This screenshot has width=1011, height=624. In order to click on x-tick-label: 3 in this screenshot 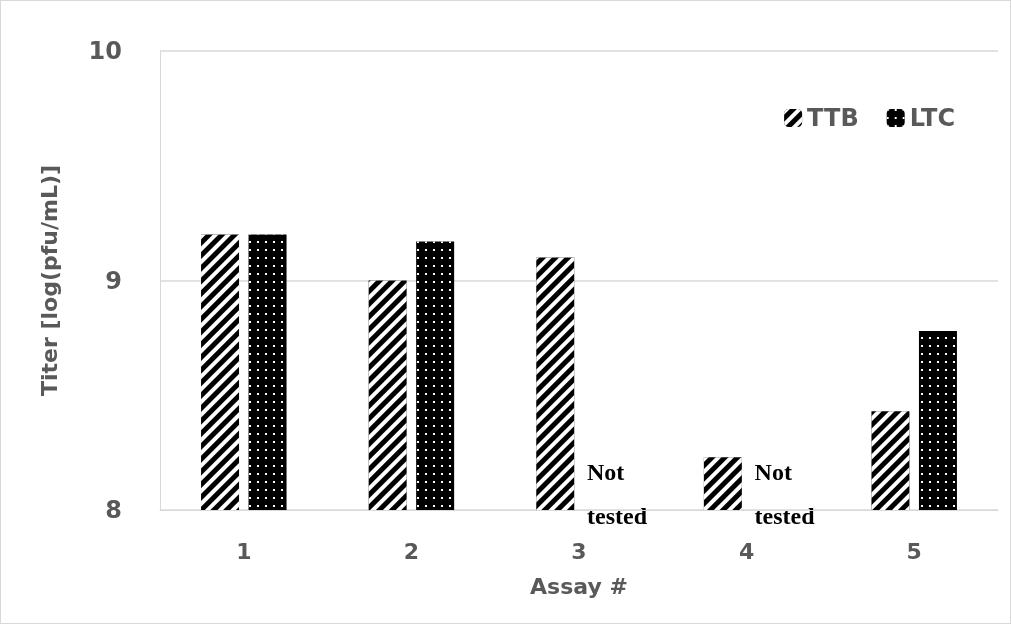, I will do `click(579, 551)`.